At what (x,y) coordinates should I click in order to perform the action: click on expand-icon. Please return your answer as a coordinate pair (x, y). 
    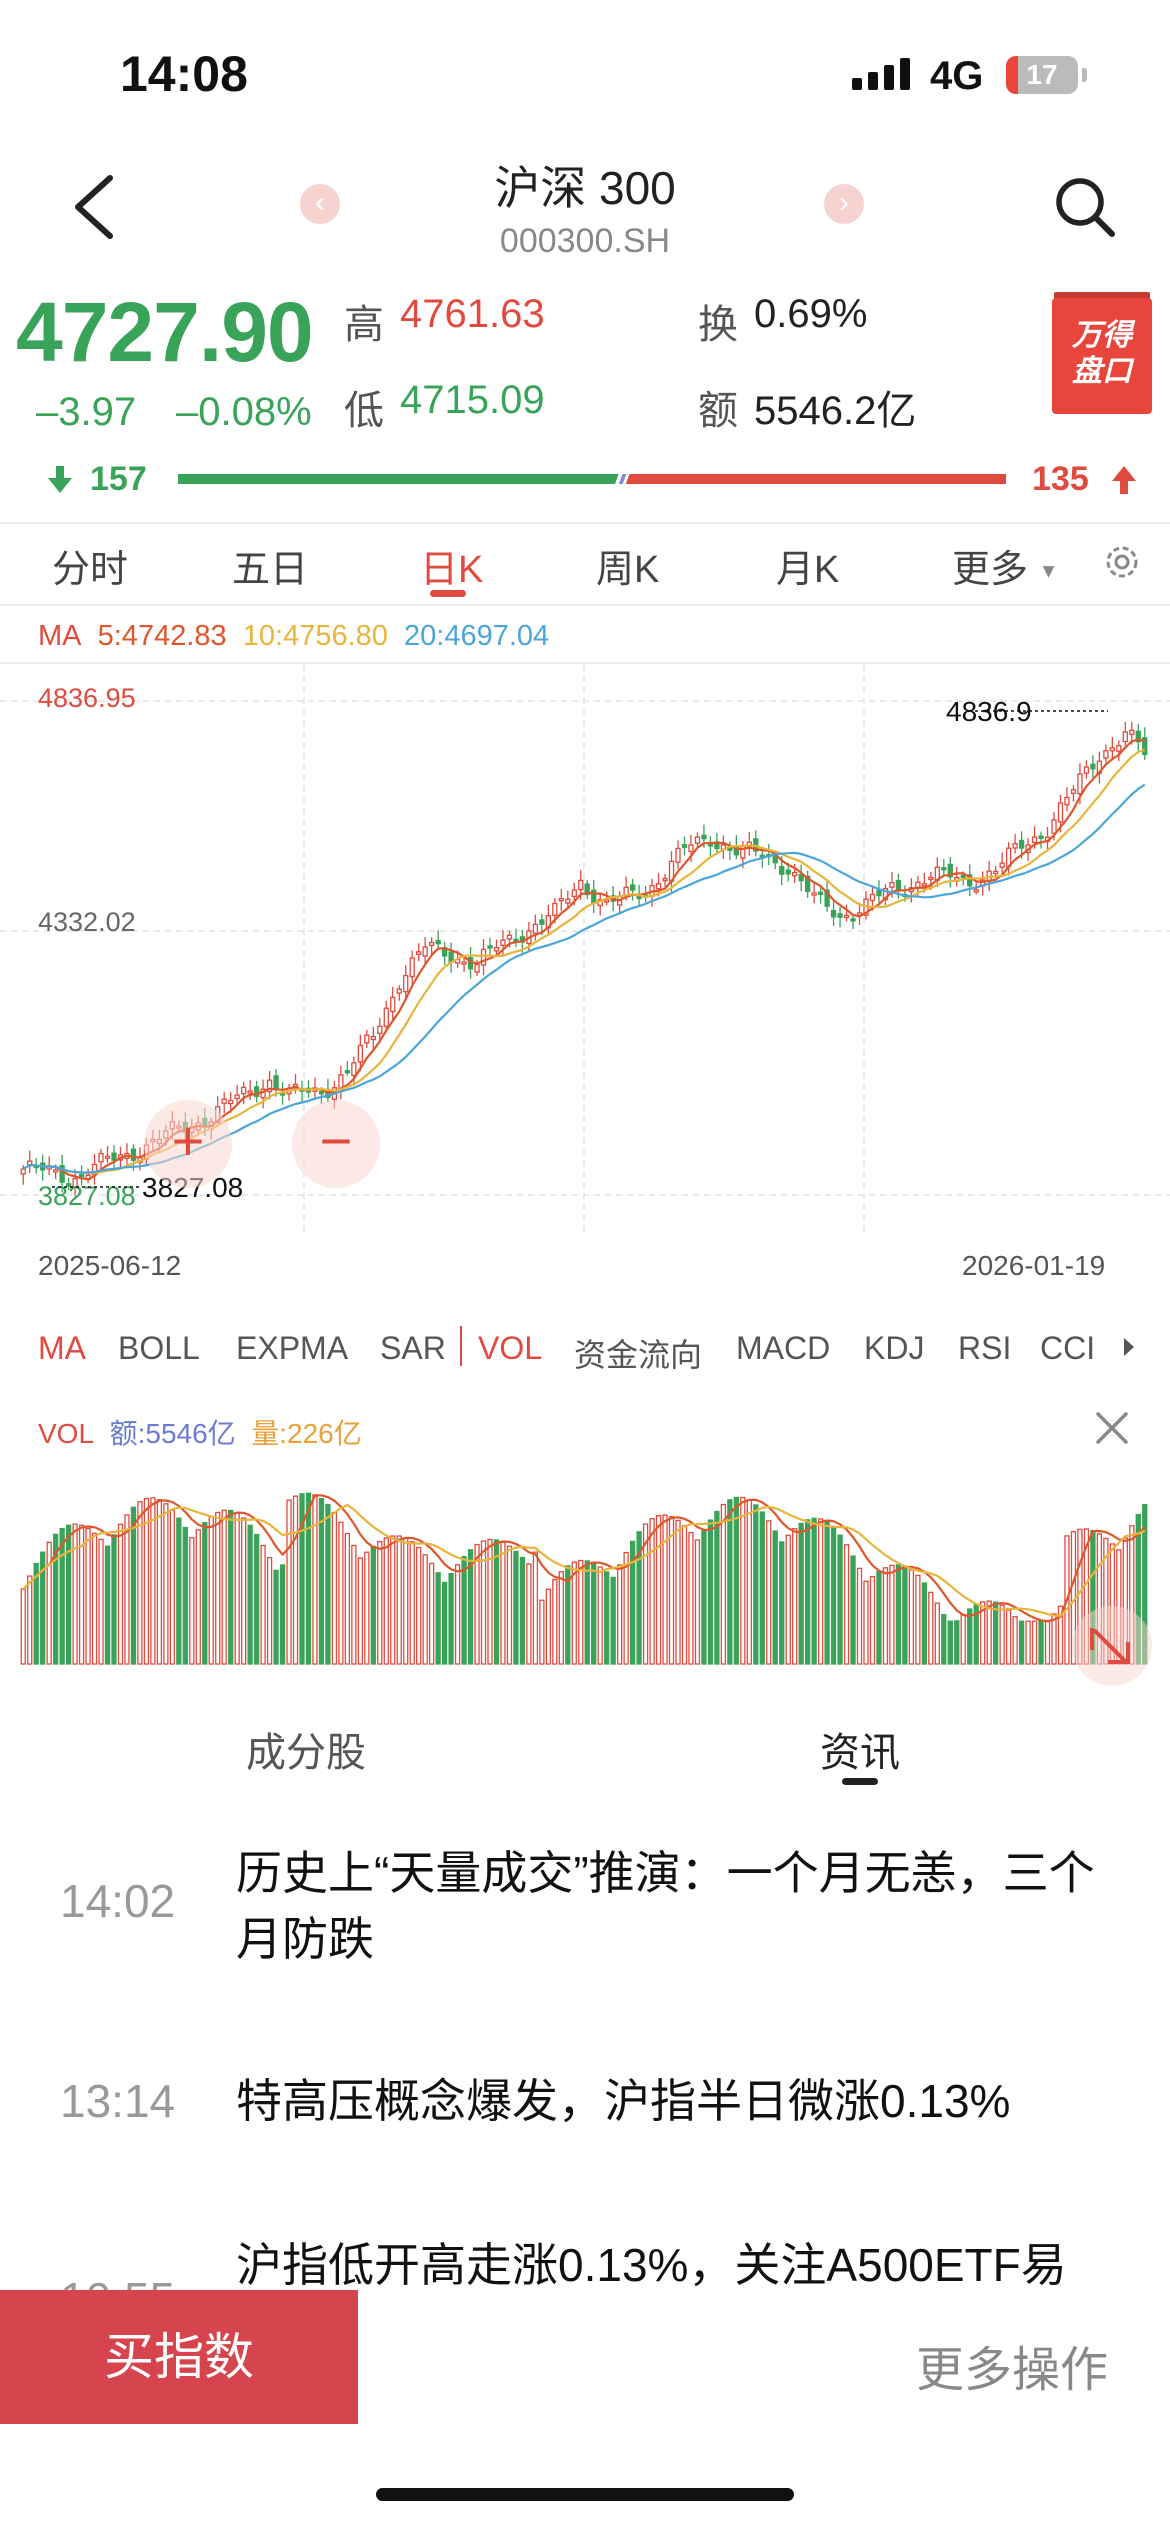
    Looking at the image, I should click on (1112, 1646).